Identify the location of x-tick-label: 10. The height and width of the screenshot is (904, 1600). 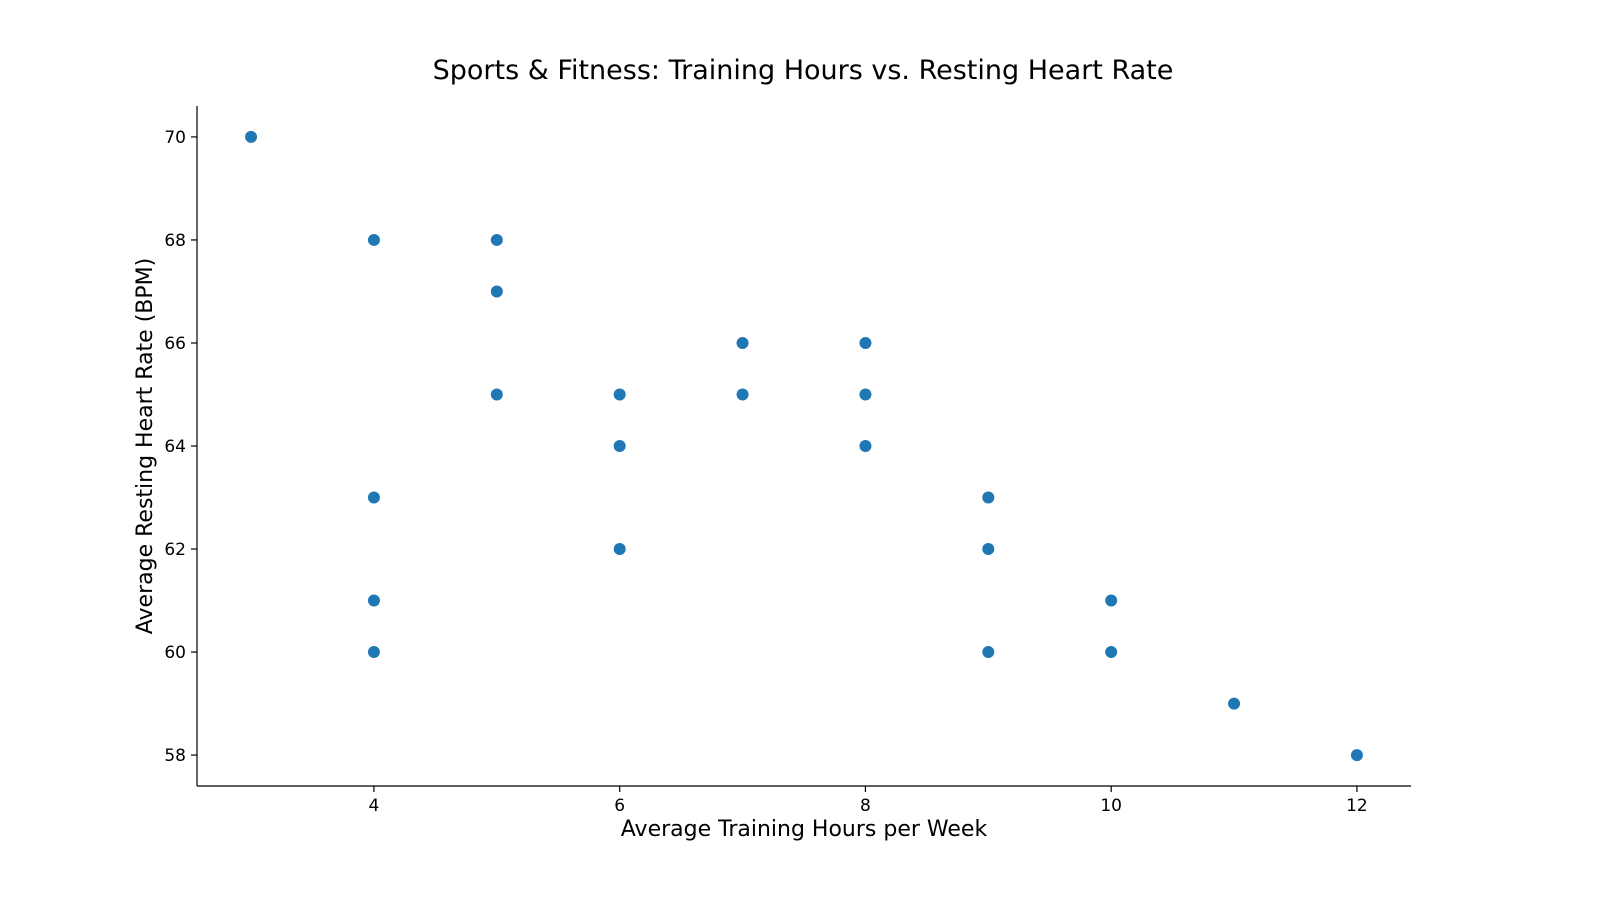
(1111, 806).